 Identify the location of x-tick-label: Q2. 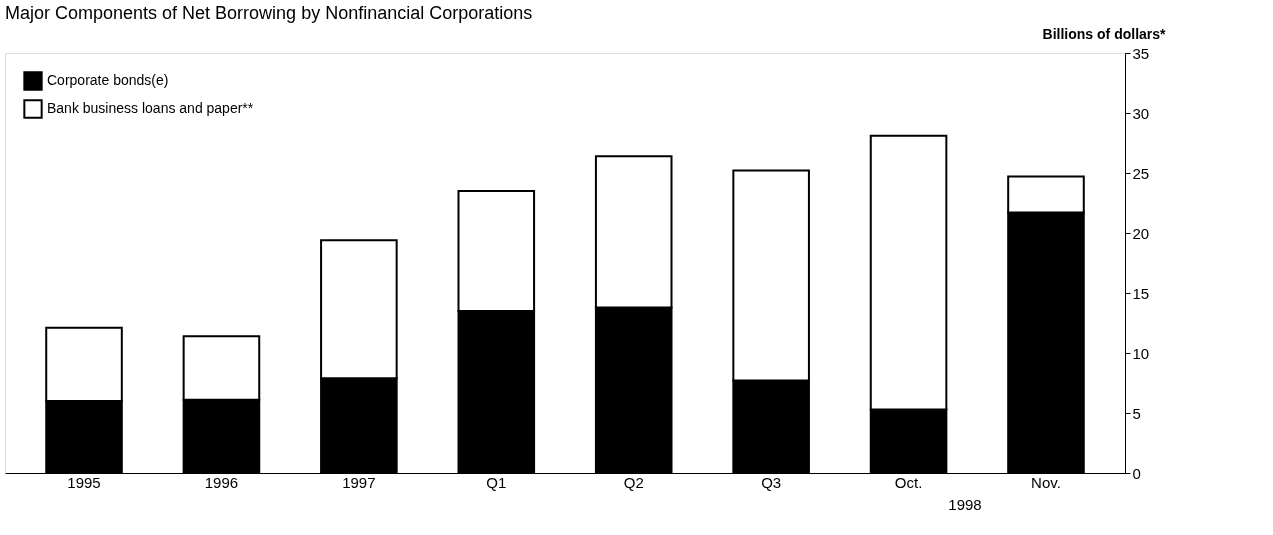
(633, 482).